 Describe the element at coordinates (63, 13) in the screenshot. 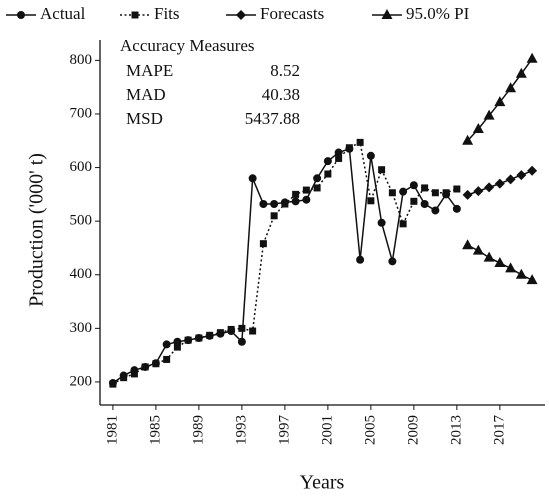

I see `legend-label: Actual` at that location.